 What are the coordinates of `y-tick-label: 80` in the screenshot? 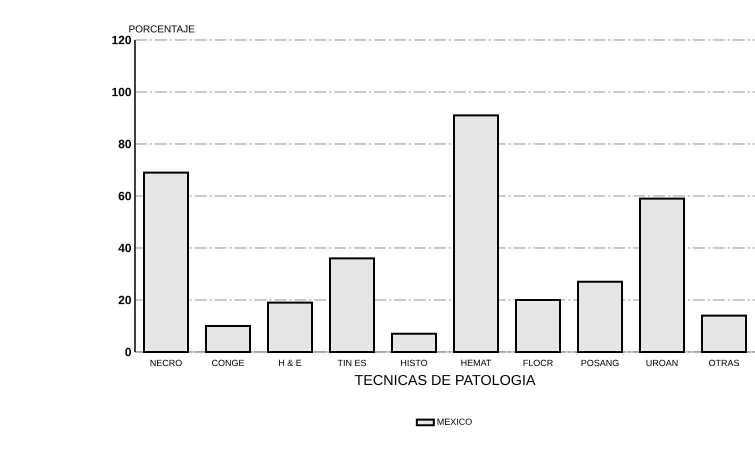 It's located at (124, 144).